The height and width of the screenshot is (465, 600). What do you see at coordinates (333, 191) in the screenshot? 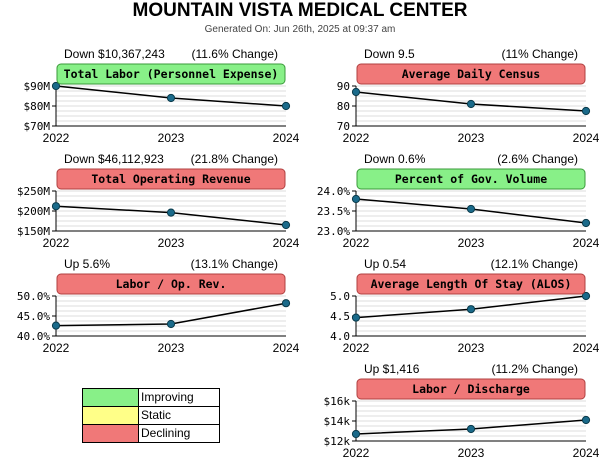
I see `y-tick-label: 24.0%` at bounding box center [333, 191].